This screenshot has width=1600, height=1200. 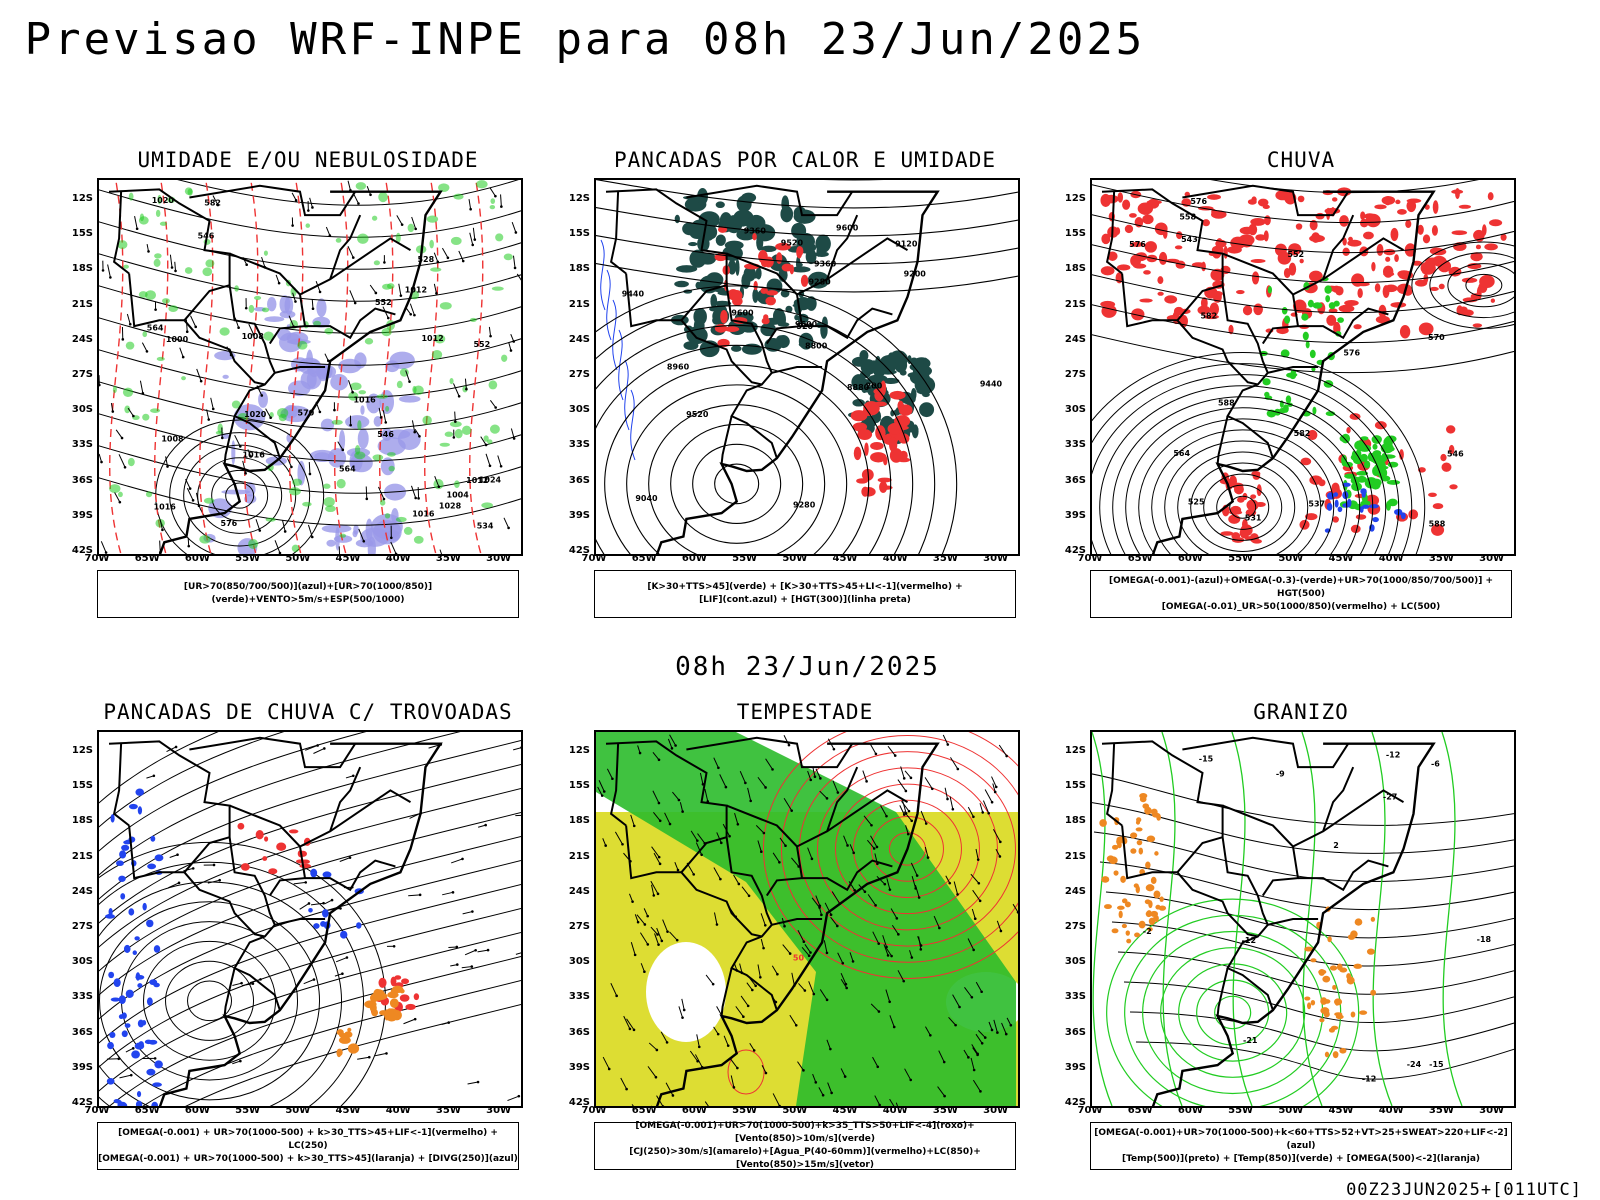 I want to click on temp850-contour, so click(x=1242, y=919).